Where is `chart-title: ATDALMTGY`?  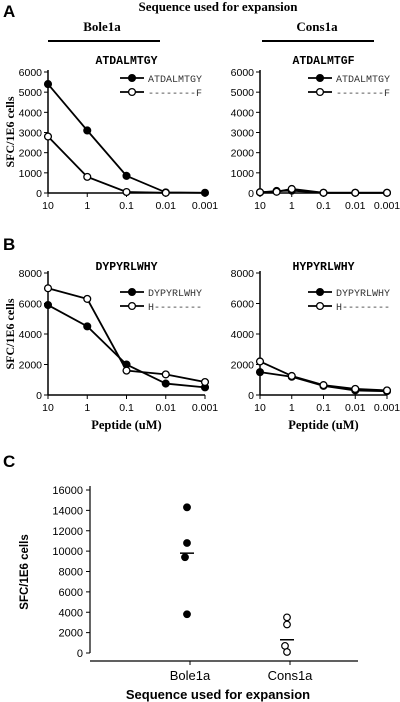 chart-title: ATDALMTGY is located at coordinates (126, 61).